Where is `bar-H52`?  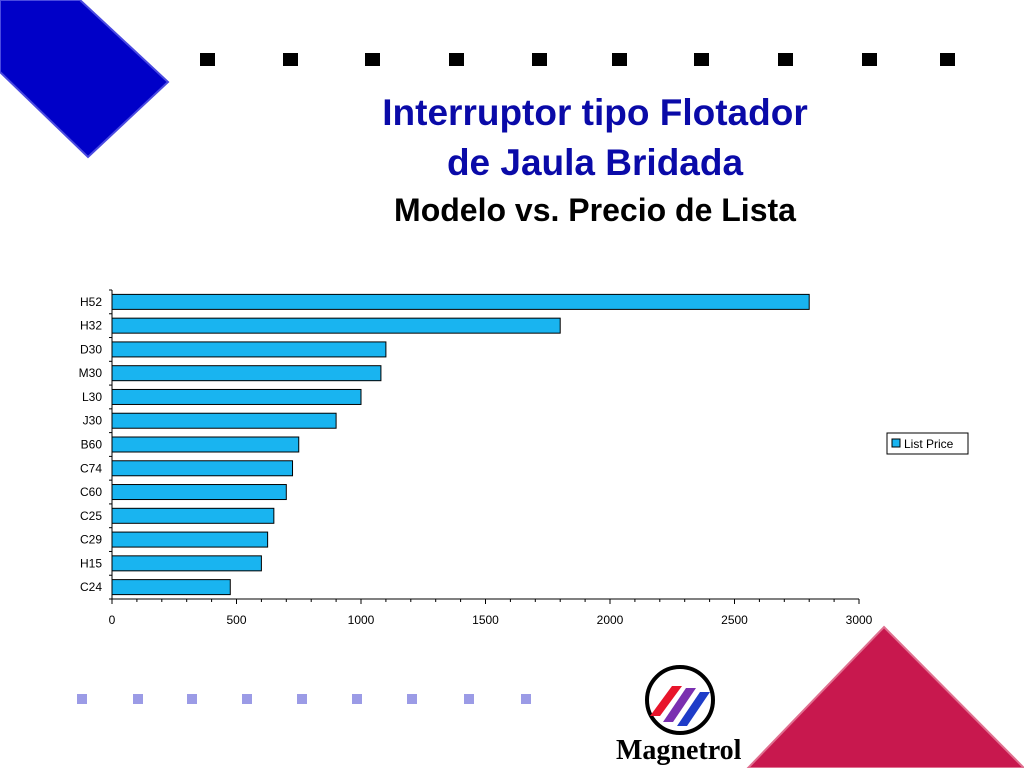
bar-H52 is located at coordinates (460, 301).